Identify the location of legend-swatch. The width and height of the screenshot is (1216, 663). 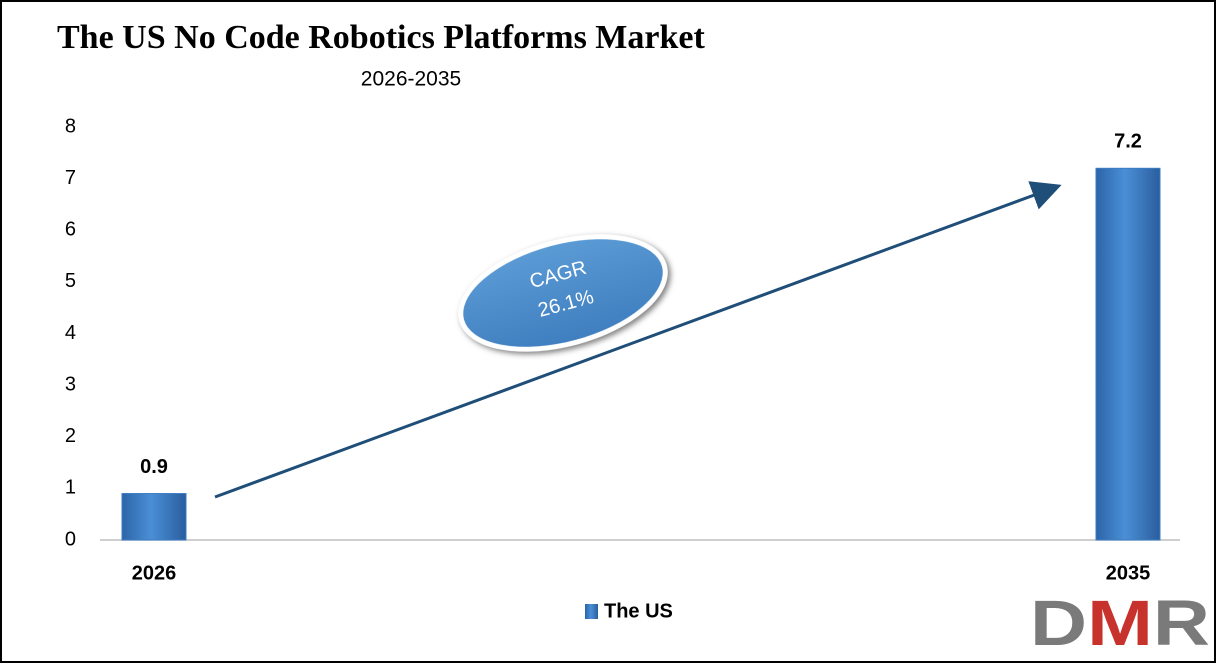
(591, 611).